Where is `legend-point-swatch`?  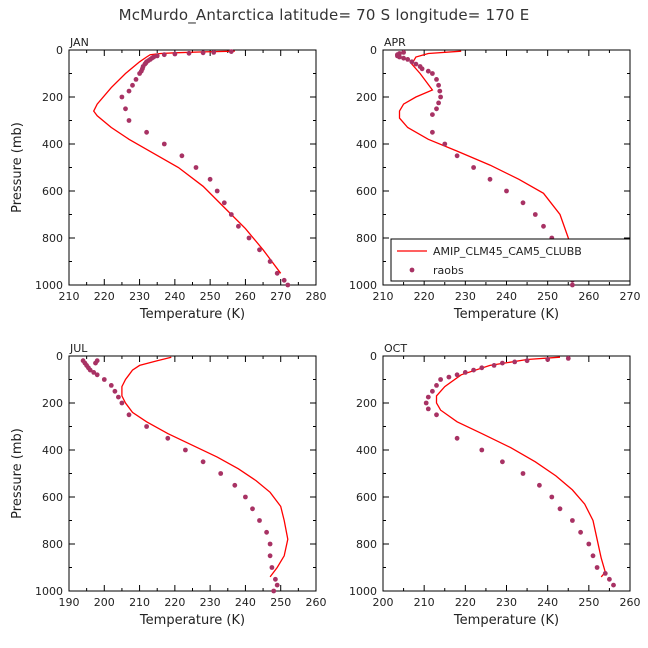 legend-point-swatch is located at coordinates (412, 270).